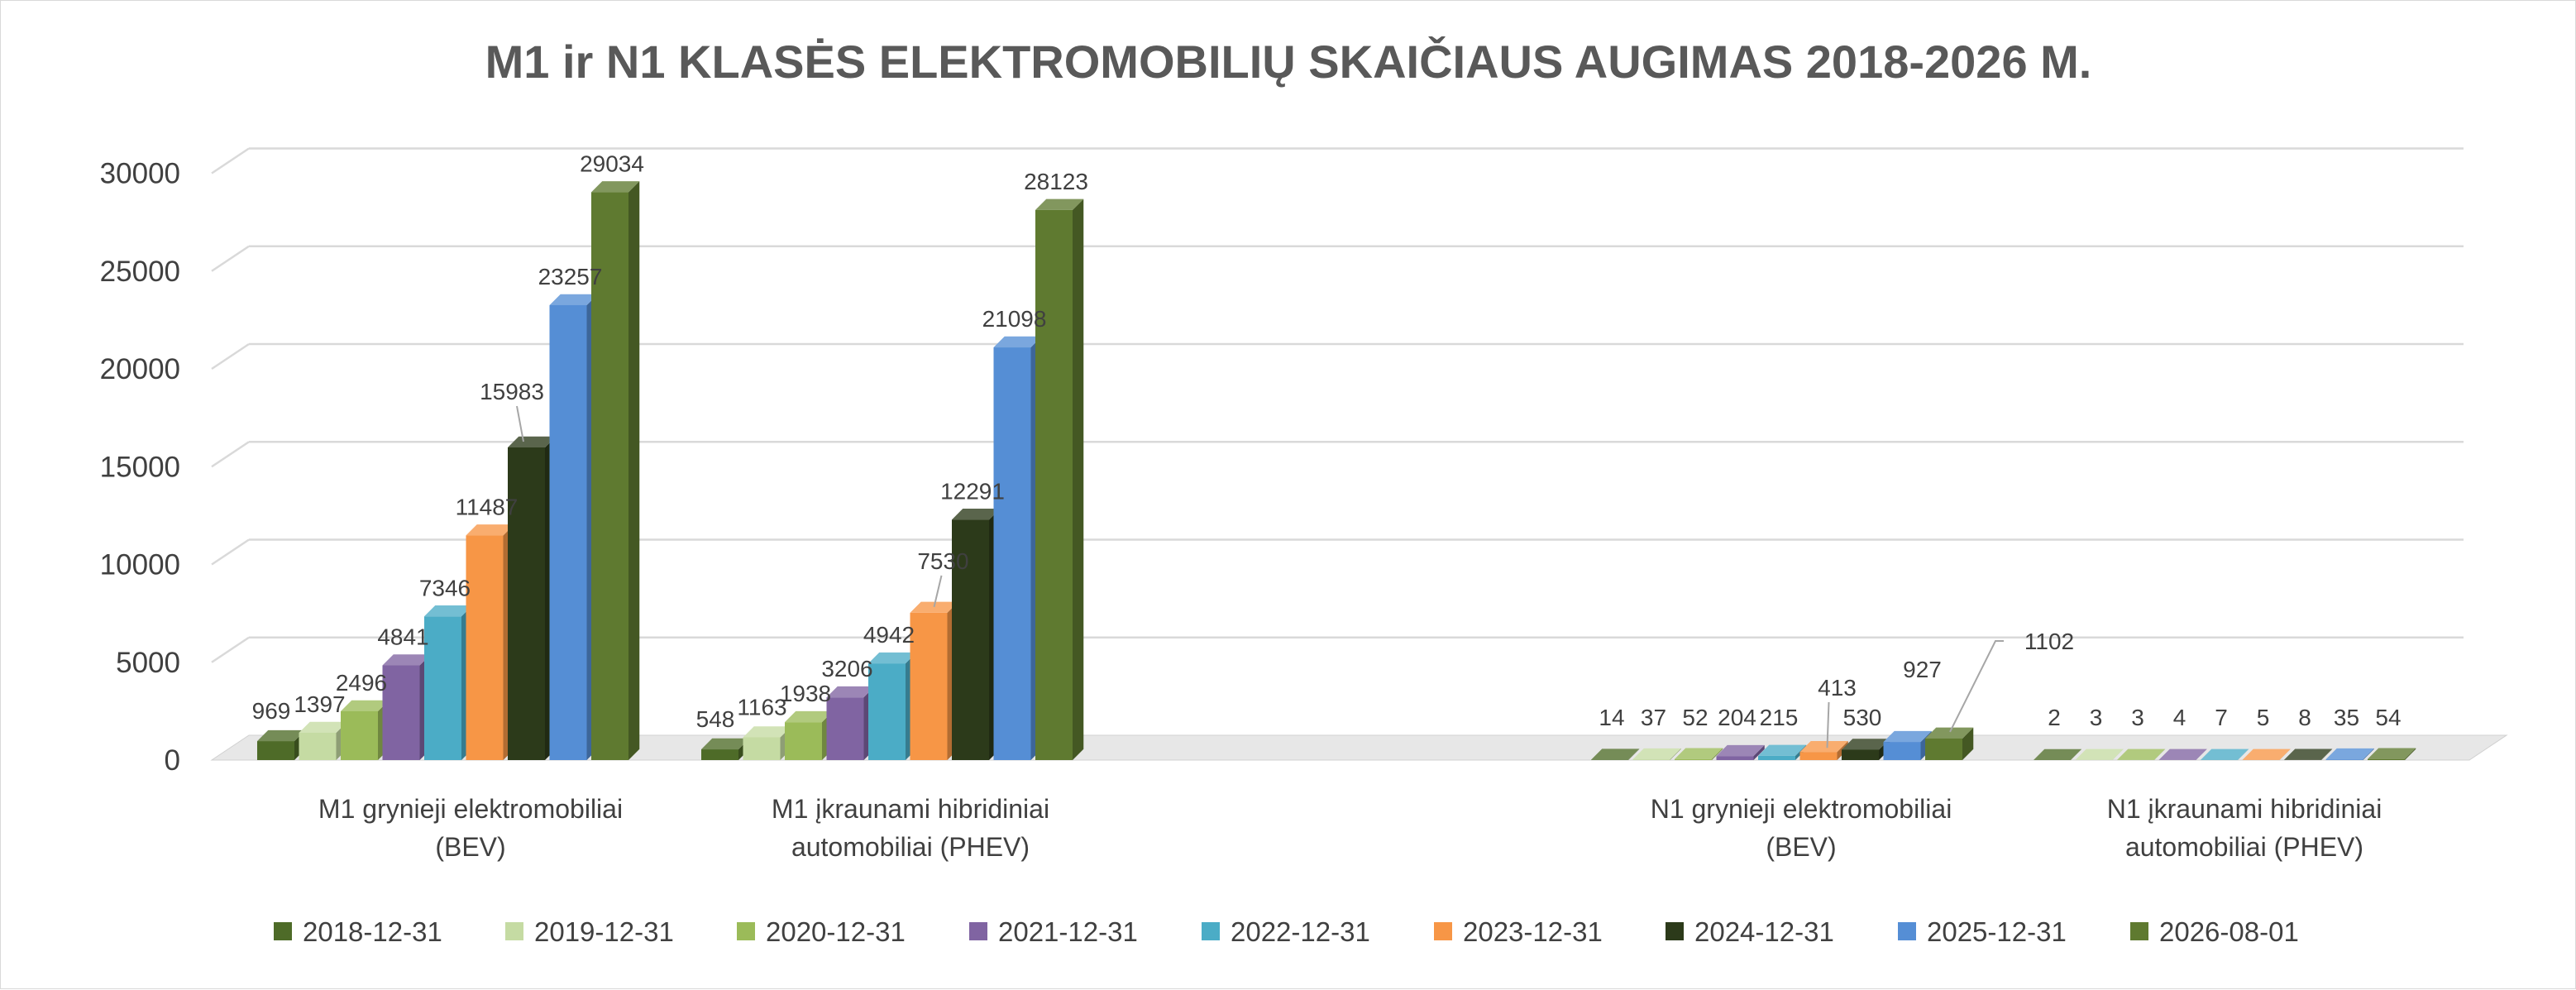 Image resolution: width=2576 pixels, height=990 pixels. I want to click on data-label: 1102, so click(2049, 641).